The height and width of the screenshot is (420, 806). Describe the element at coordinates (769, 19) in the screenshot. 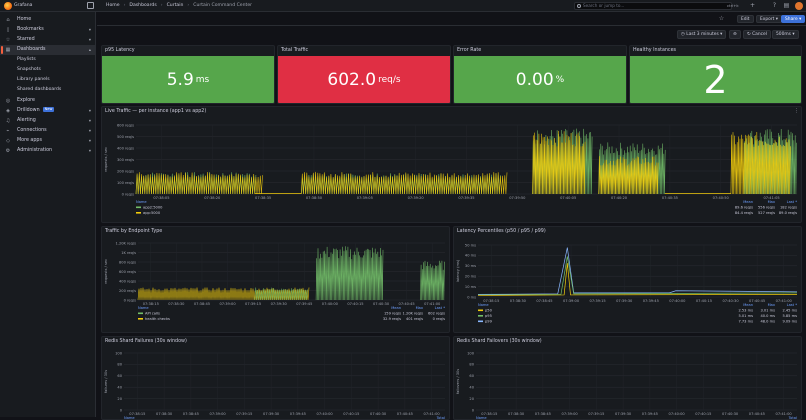

I see `export-button: Export ▾` at that location.